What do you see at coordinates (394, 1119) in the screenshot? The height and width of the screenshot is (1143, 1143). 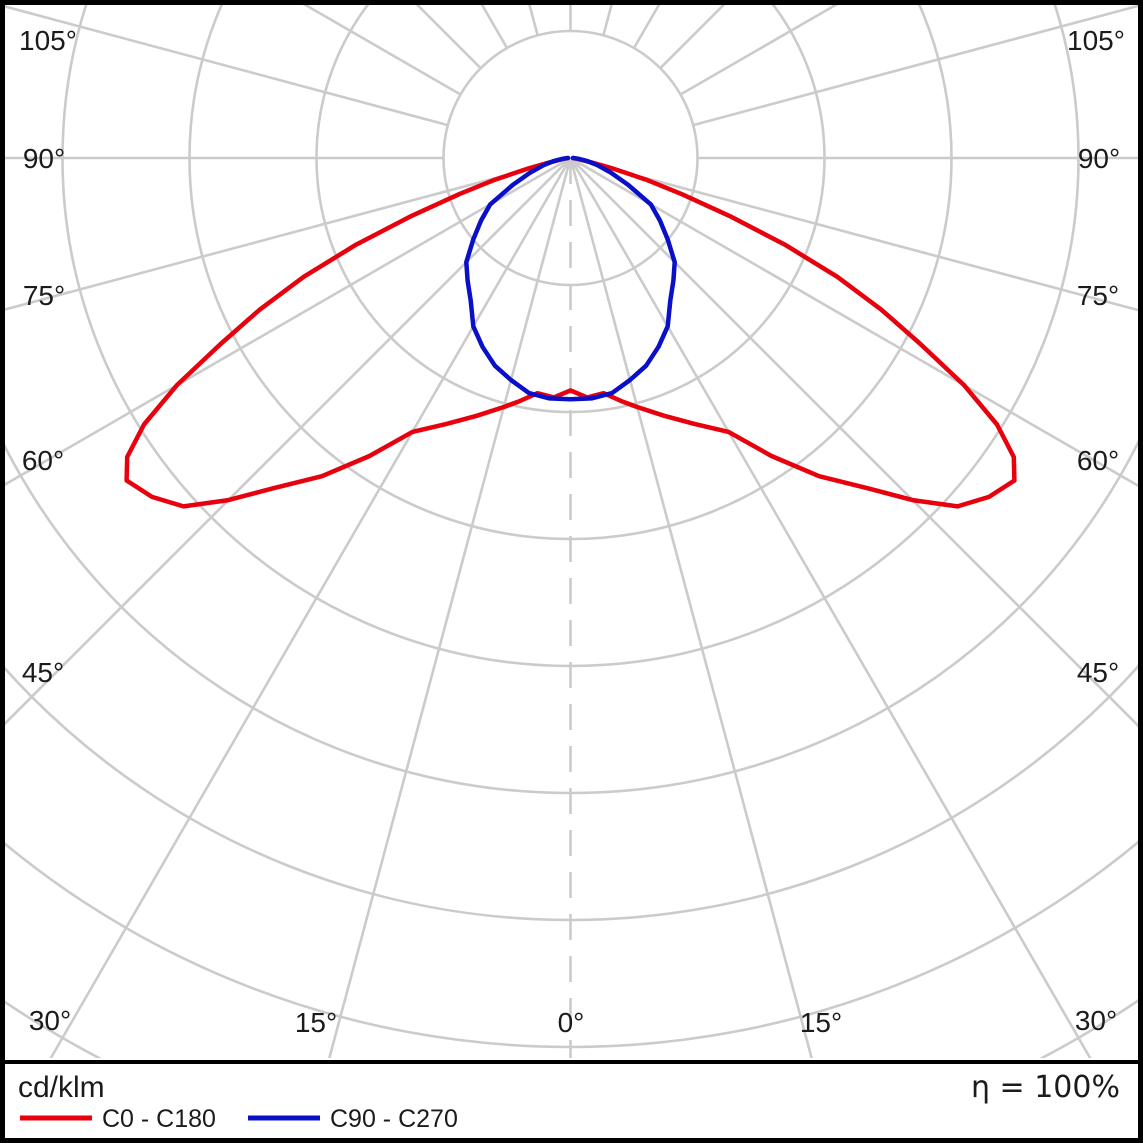 I see `legend-label-c90-c270: C90 - C270` at bounding box center [394, 1119].